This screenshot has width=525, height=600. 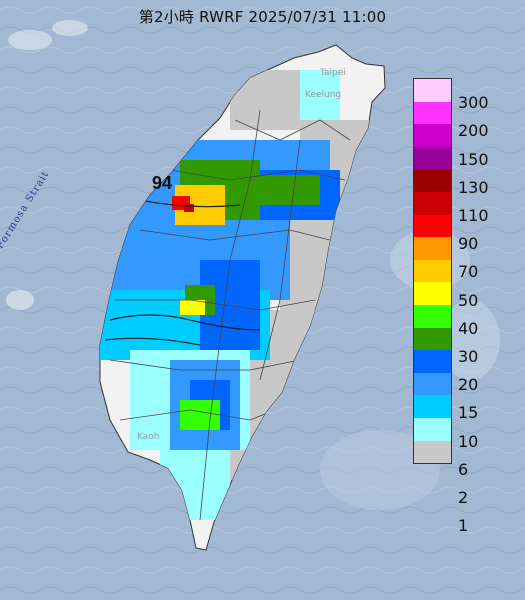 I want to click on legend-label: 40, so click(x=468, y=328).